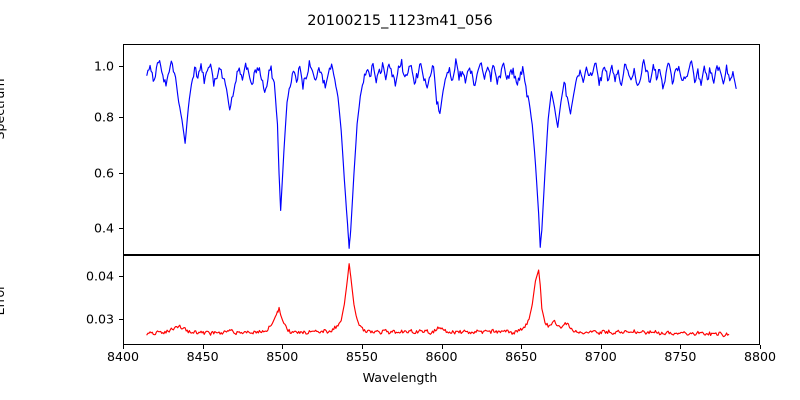  I want to click on ytick-label-bottom-1: 0.03, so click(99, 319).